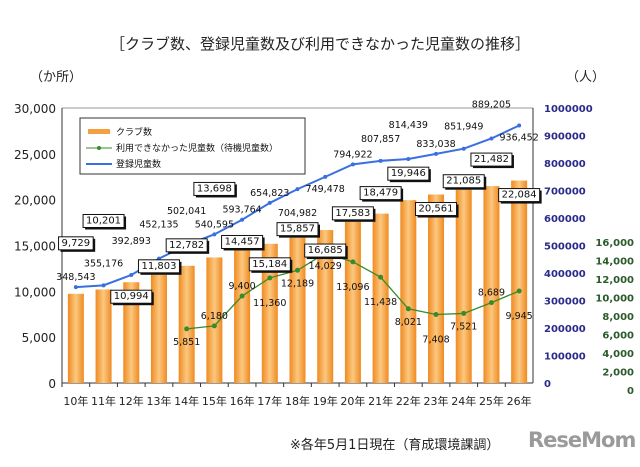 Image resolution: width=640 pixels, height=467 pixels. I want to click on label-club-count: 21,085, so click(463, 181).